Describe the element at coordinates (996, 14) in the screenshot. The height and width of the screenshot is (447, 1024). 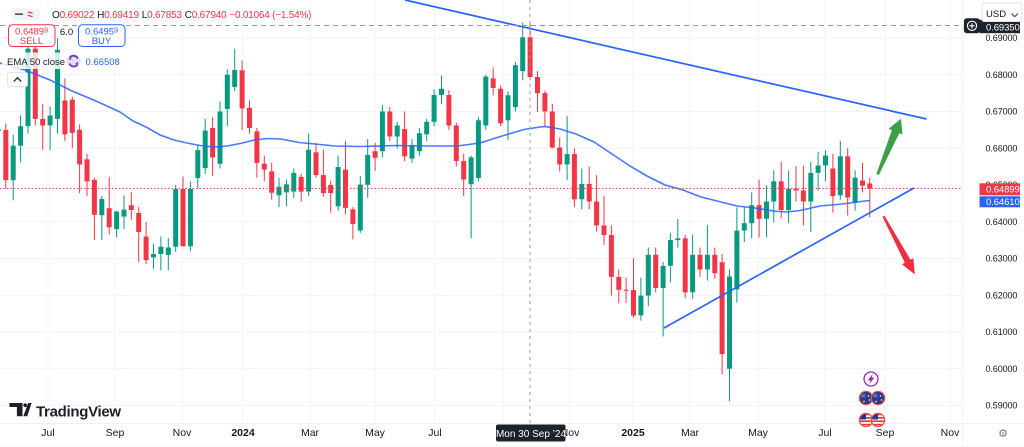
I see `svg-text: USD` at that location.